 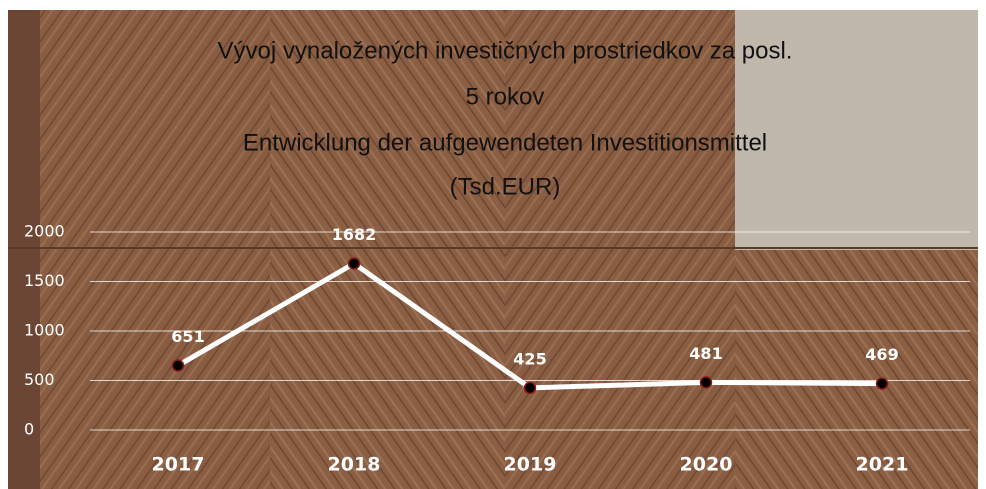 I want to click on data-label: 469, so click(x=881, y=354).